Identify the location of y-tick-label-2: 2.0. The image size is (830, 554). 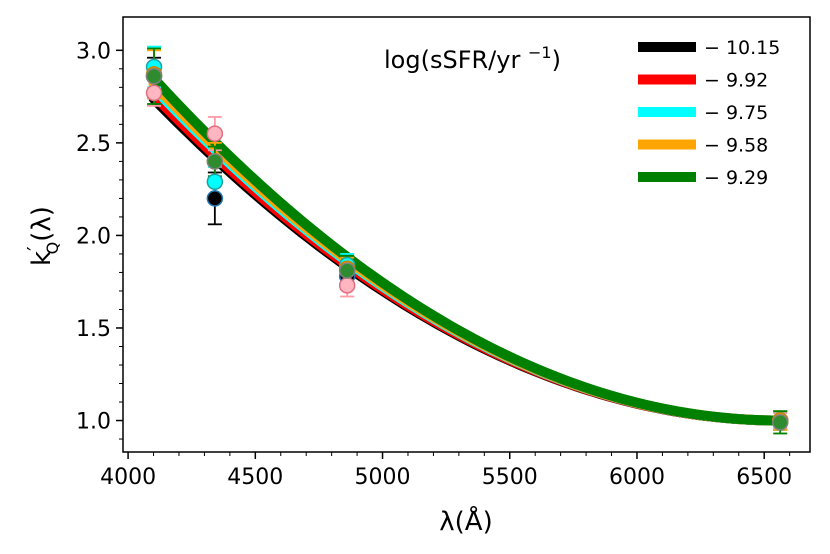
(93, 236).